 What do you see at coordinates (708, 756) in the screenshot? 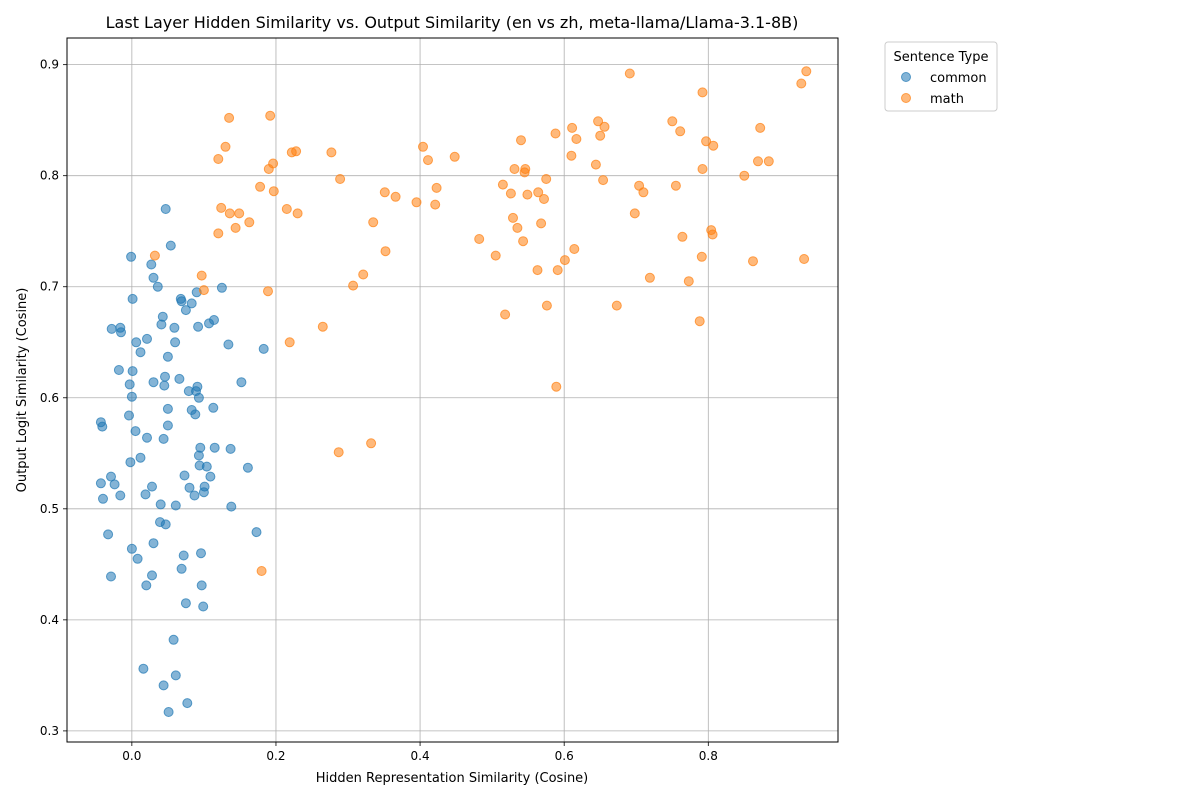
I see `x-tick-label: 0.8` at bounding box center [708, 756].